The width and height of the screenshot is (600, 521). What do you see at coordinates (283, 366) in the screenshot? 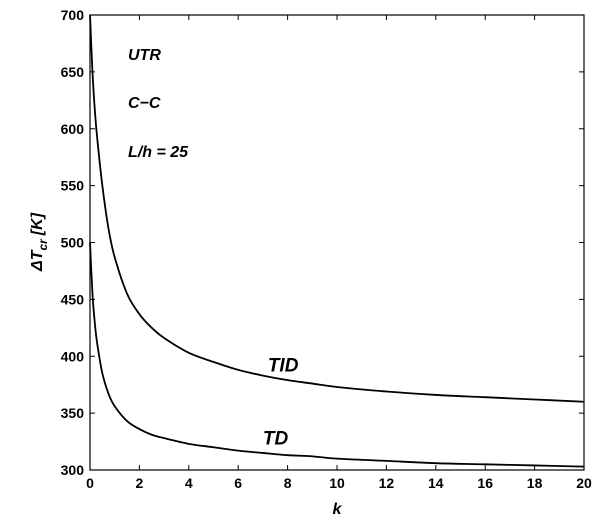
I see `series-label-tid: TID` at bounding box center [283, 366].